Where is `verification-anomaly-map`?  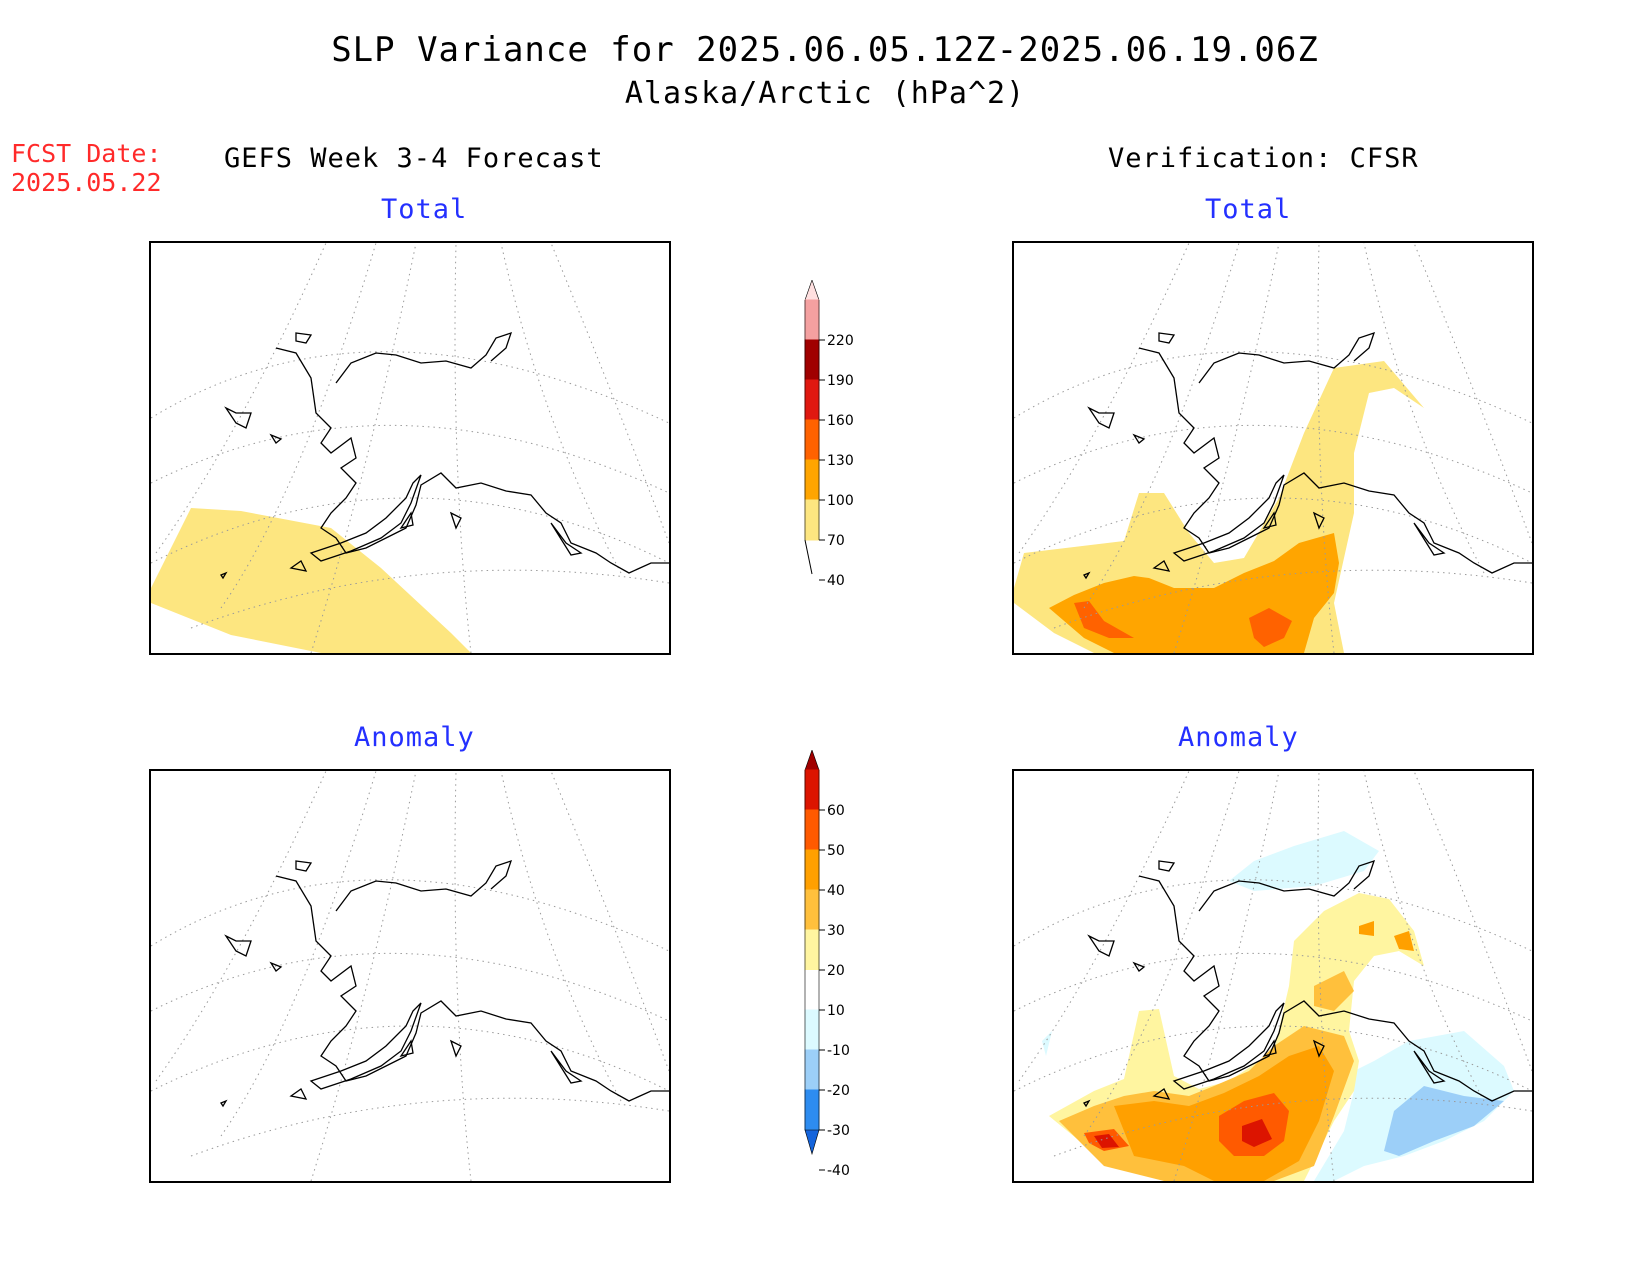
verification-anomaly-map is located at coordinates (1273, 976).